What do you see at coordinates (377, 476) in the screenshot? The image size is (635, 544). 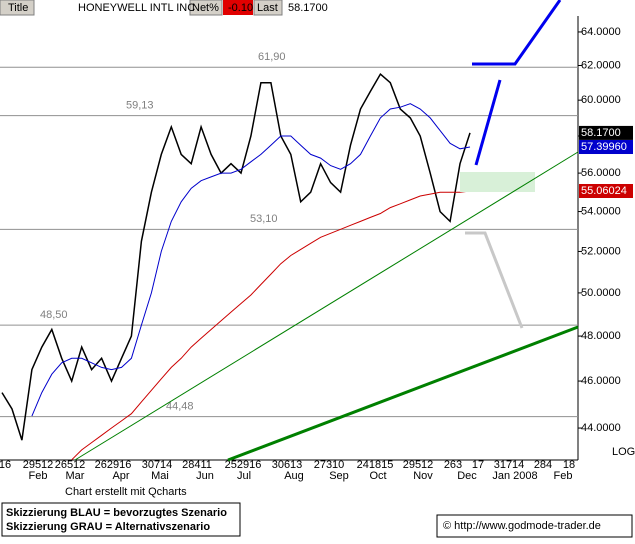 I see `x-month-label: Oct` at bounding box center [377, 476].